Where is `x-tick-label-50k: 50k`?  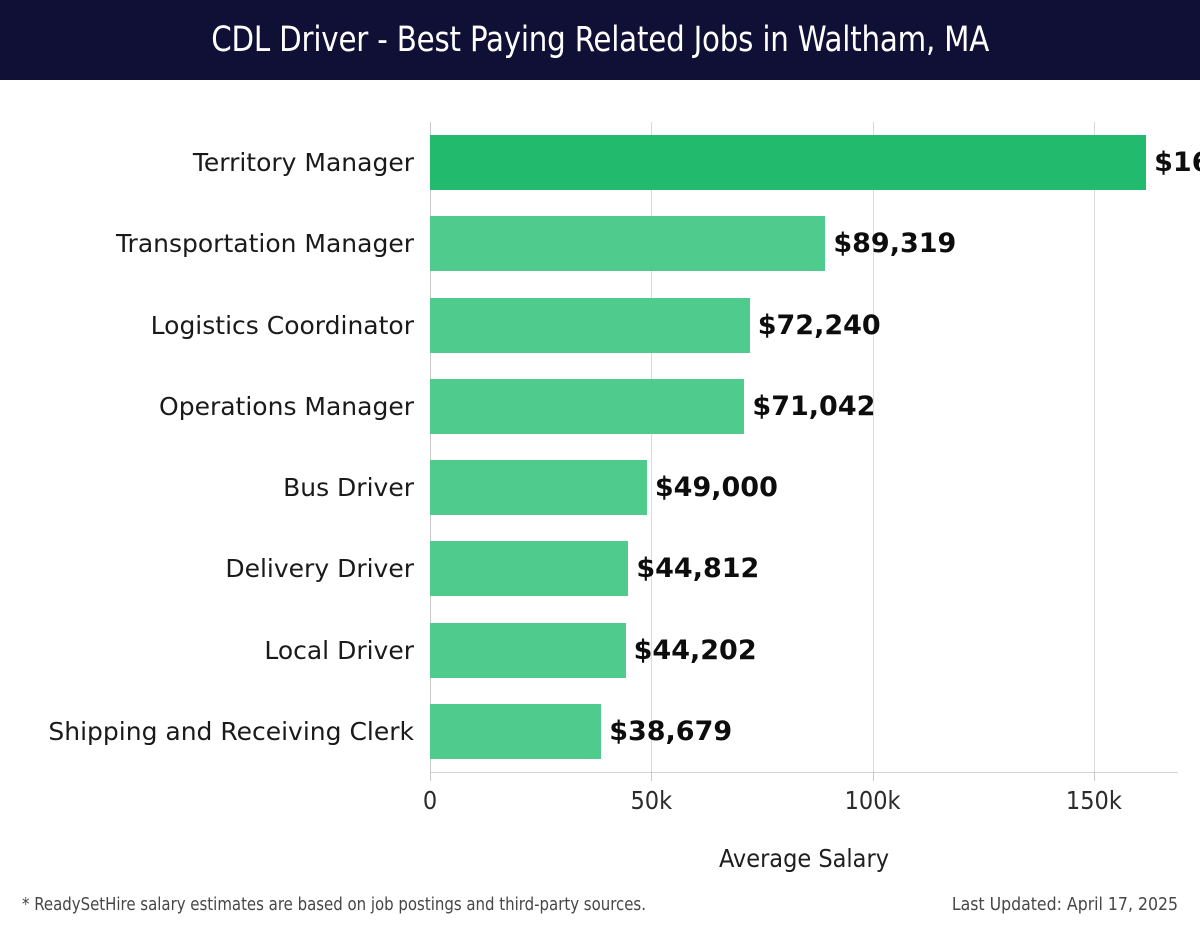
x-tick-label-50k: 50k is located at coordinates (651, 800).